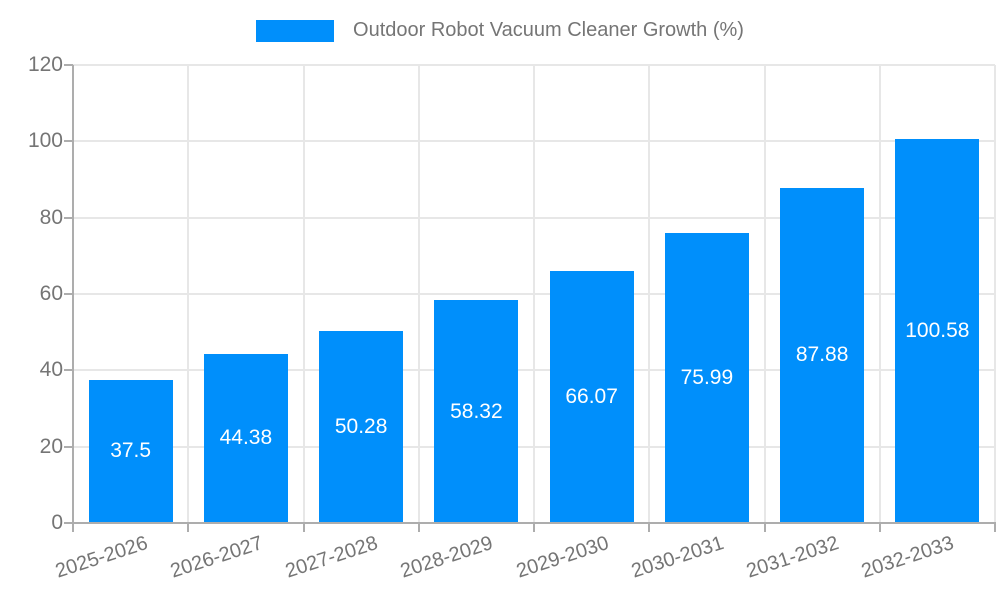  I want to click on y-axis-tick-label: 120, so click(45, 64).